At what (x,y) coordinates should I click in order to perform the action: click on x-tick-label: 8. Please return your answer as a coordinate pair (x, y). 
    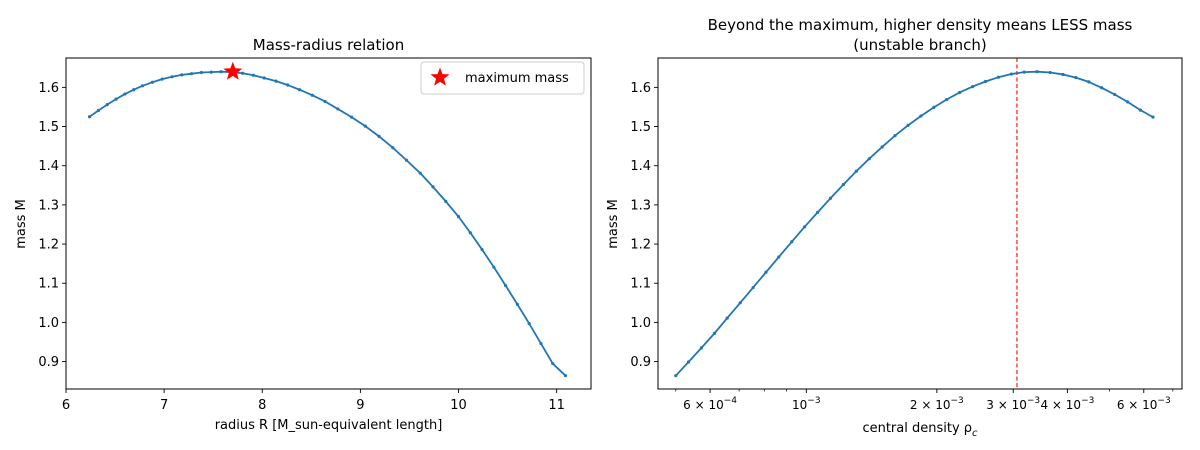
    Looking at the image, I should click on (262, 405).